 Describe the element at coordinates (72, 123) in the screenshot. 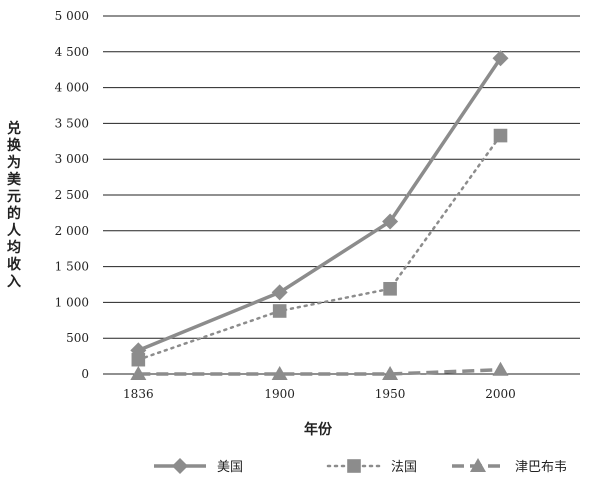

I see `y-tick-label: 3 500` at that location.